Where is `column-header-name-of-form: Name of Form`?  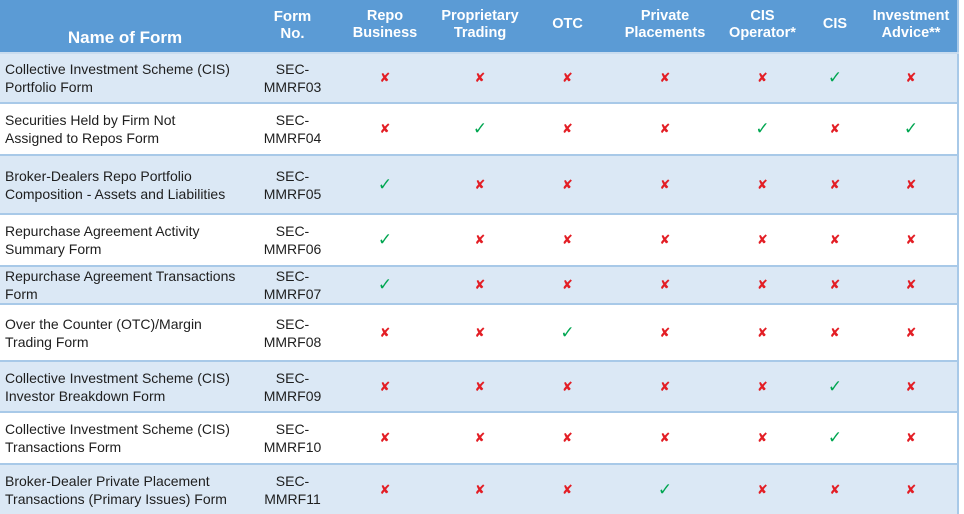 column-header-name-of-form: Name of Form is located at coordinates (125, 27).